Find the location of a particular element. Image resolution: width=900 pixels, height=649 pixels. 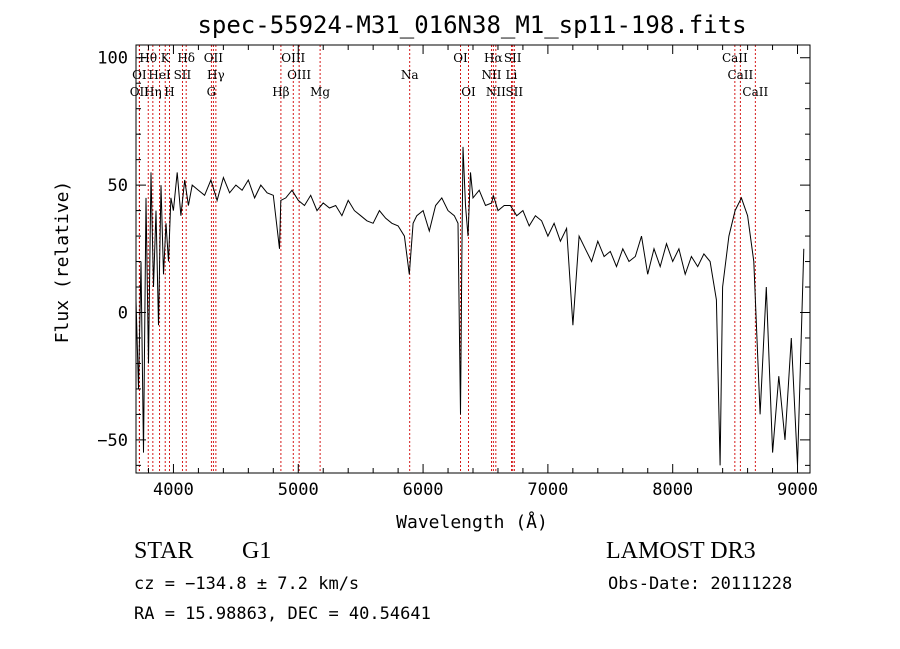

spectral-line-label: G is located at coordinates (212, 92).